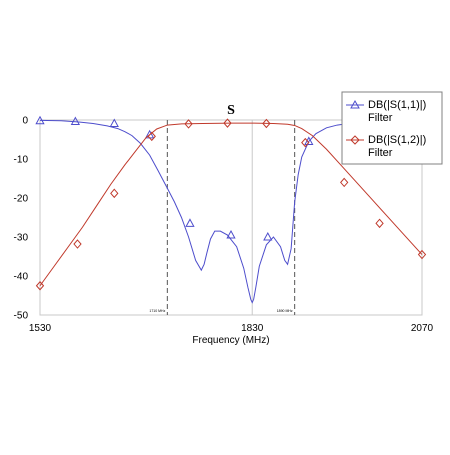 This screenshot has width=450, height=455. I want to click on chart-title: S, so click(231, 110).